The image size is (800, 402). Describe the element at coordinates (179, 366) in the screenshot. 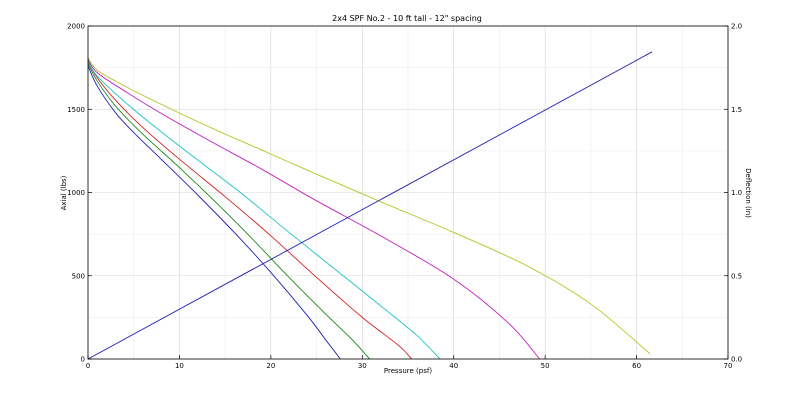

I see `x-tick-label: 10` at that location.